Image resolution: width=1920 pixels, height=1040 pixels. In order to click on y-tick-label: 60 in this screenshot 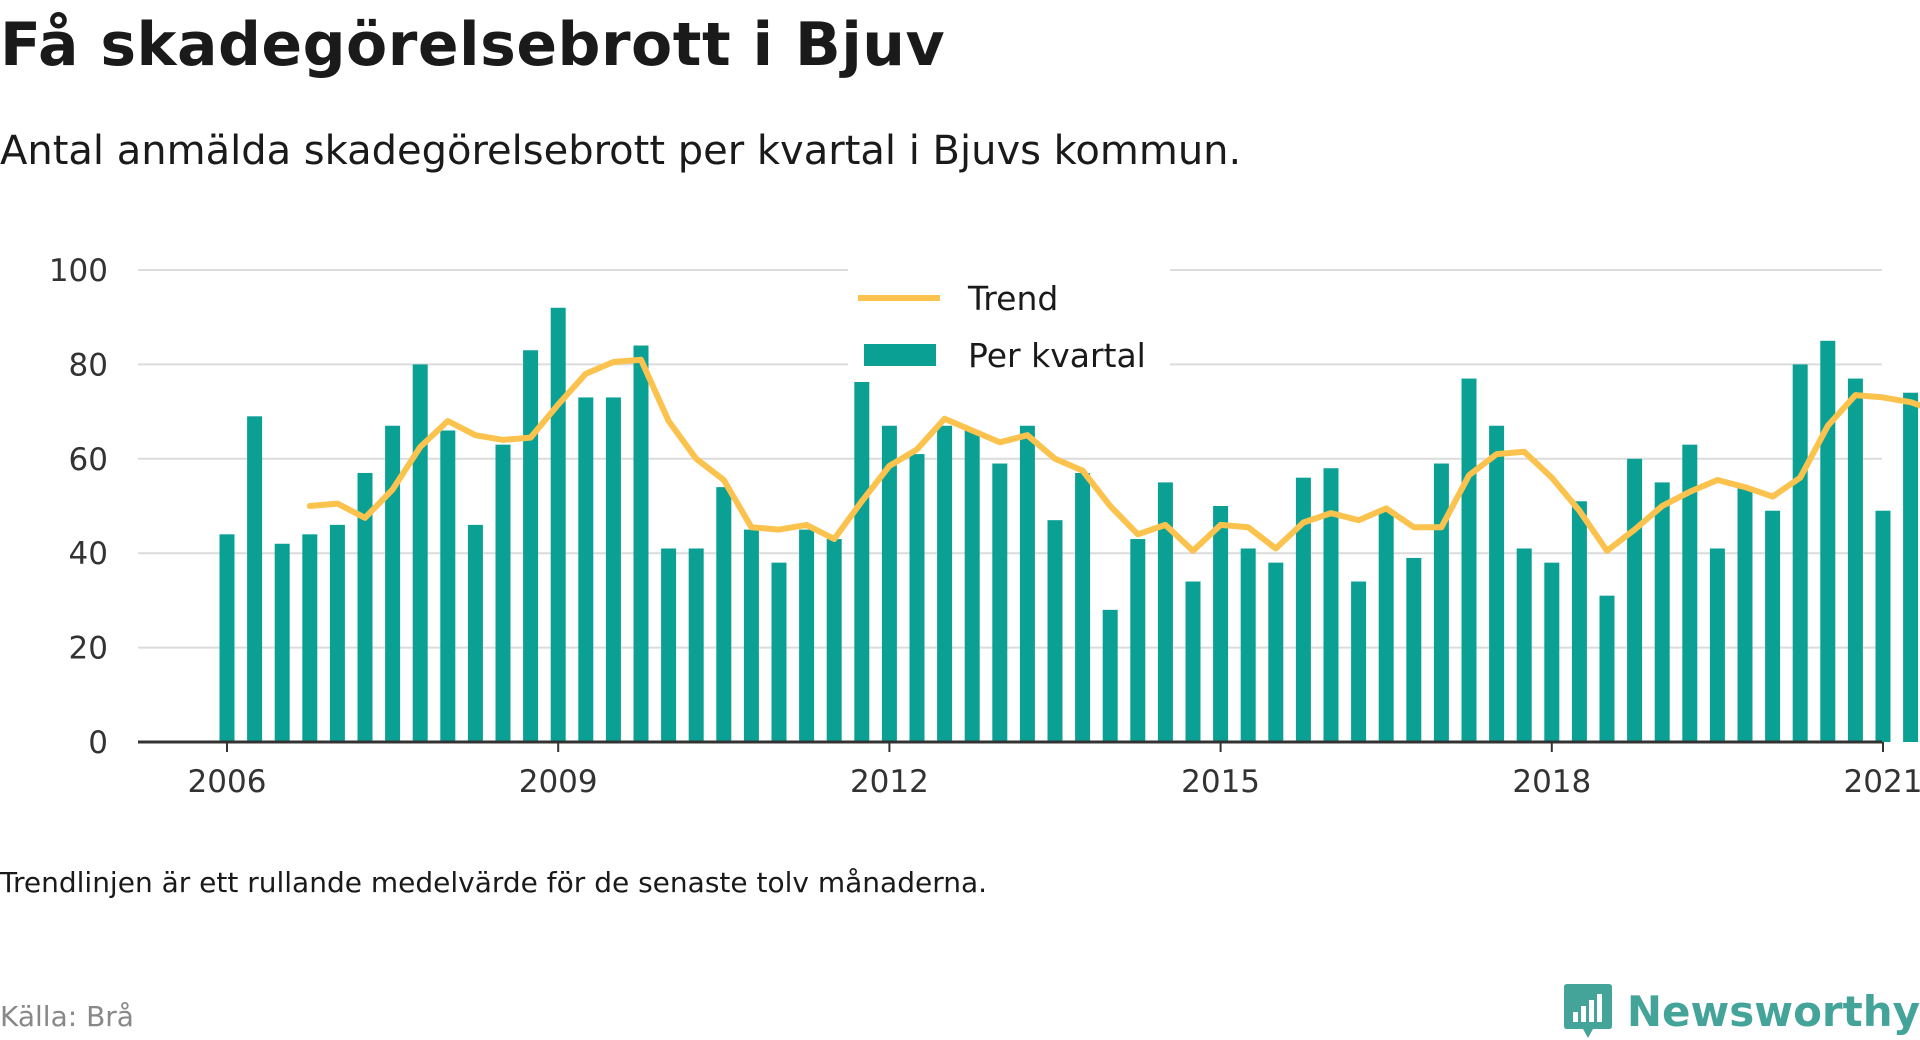, I will do `click(88, 460)`.